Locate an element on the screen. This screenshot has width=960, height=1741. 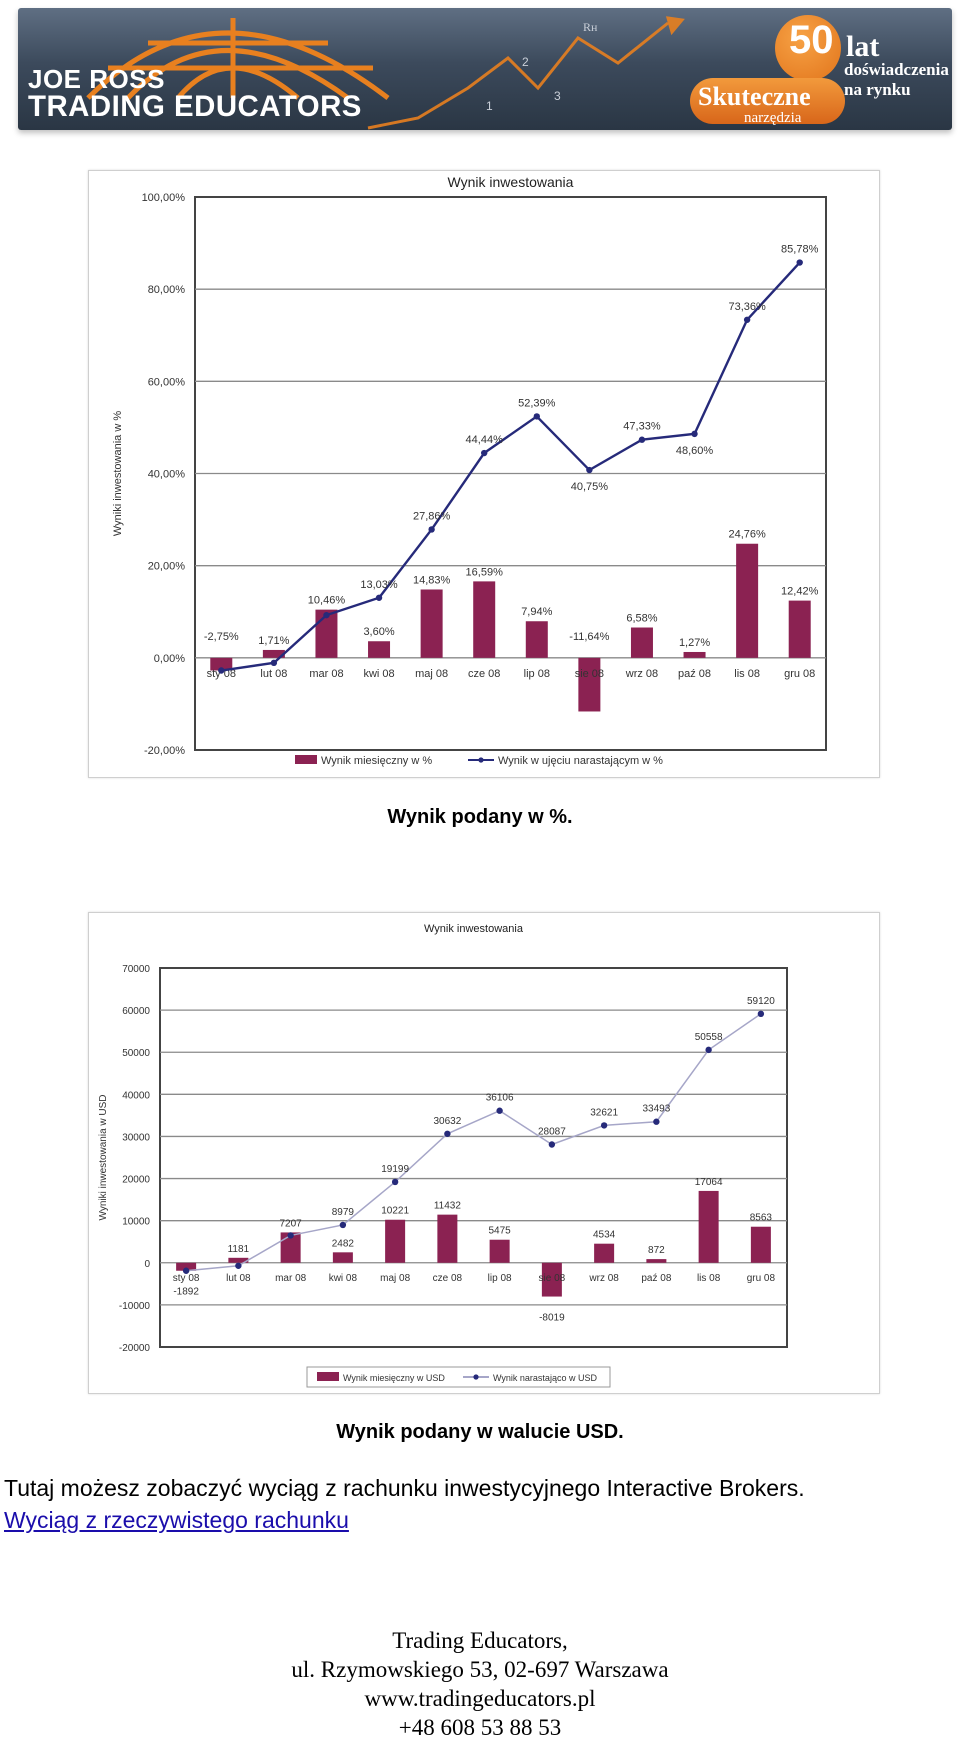
banner-graphic: 1 2 3 is located at coordinates (385, 73).